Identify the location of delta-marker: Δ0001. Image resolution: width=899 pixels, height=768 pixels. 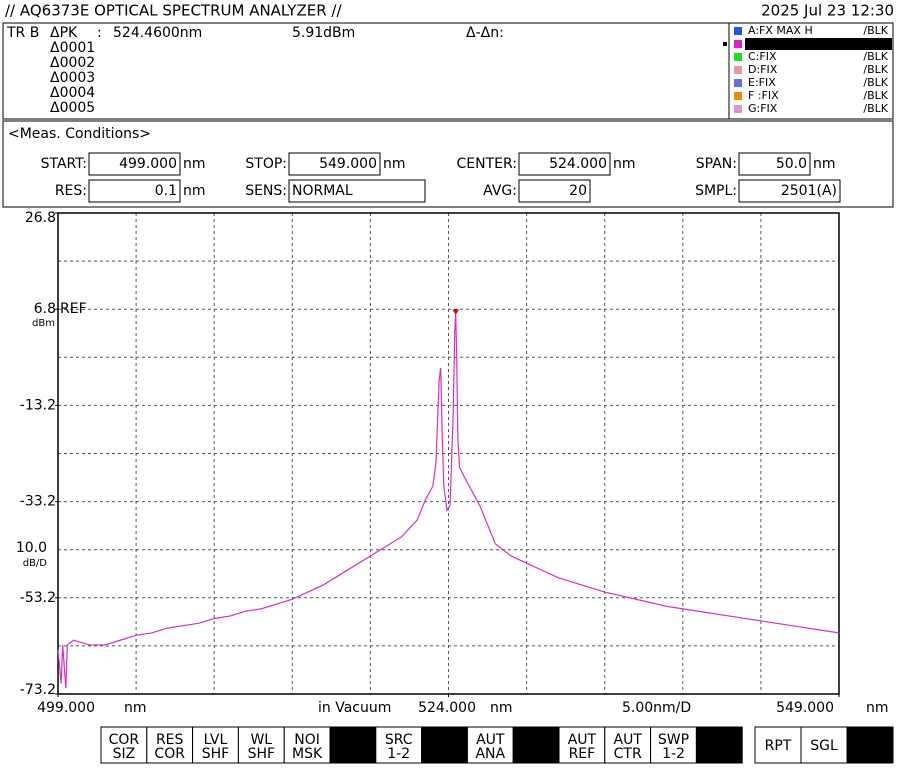
(72, 48).